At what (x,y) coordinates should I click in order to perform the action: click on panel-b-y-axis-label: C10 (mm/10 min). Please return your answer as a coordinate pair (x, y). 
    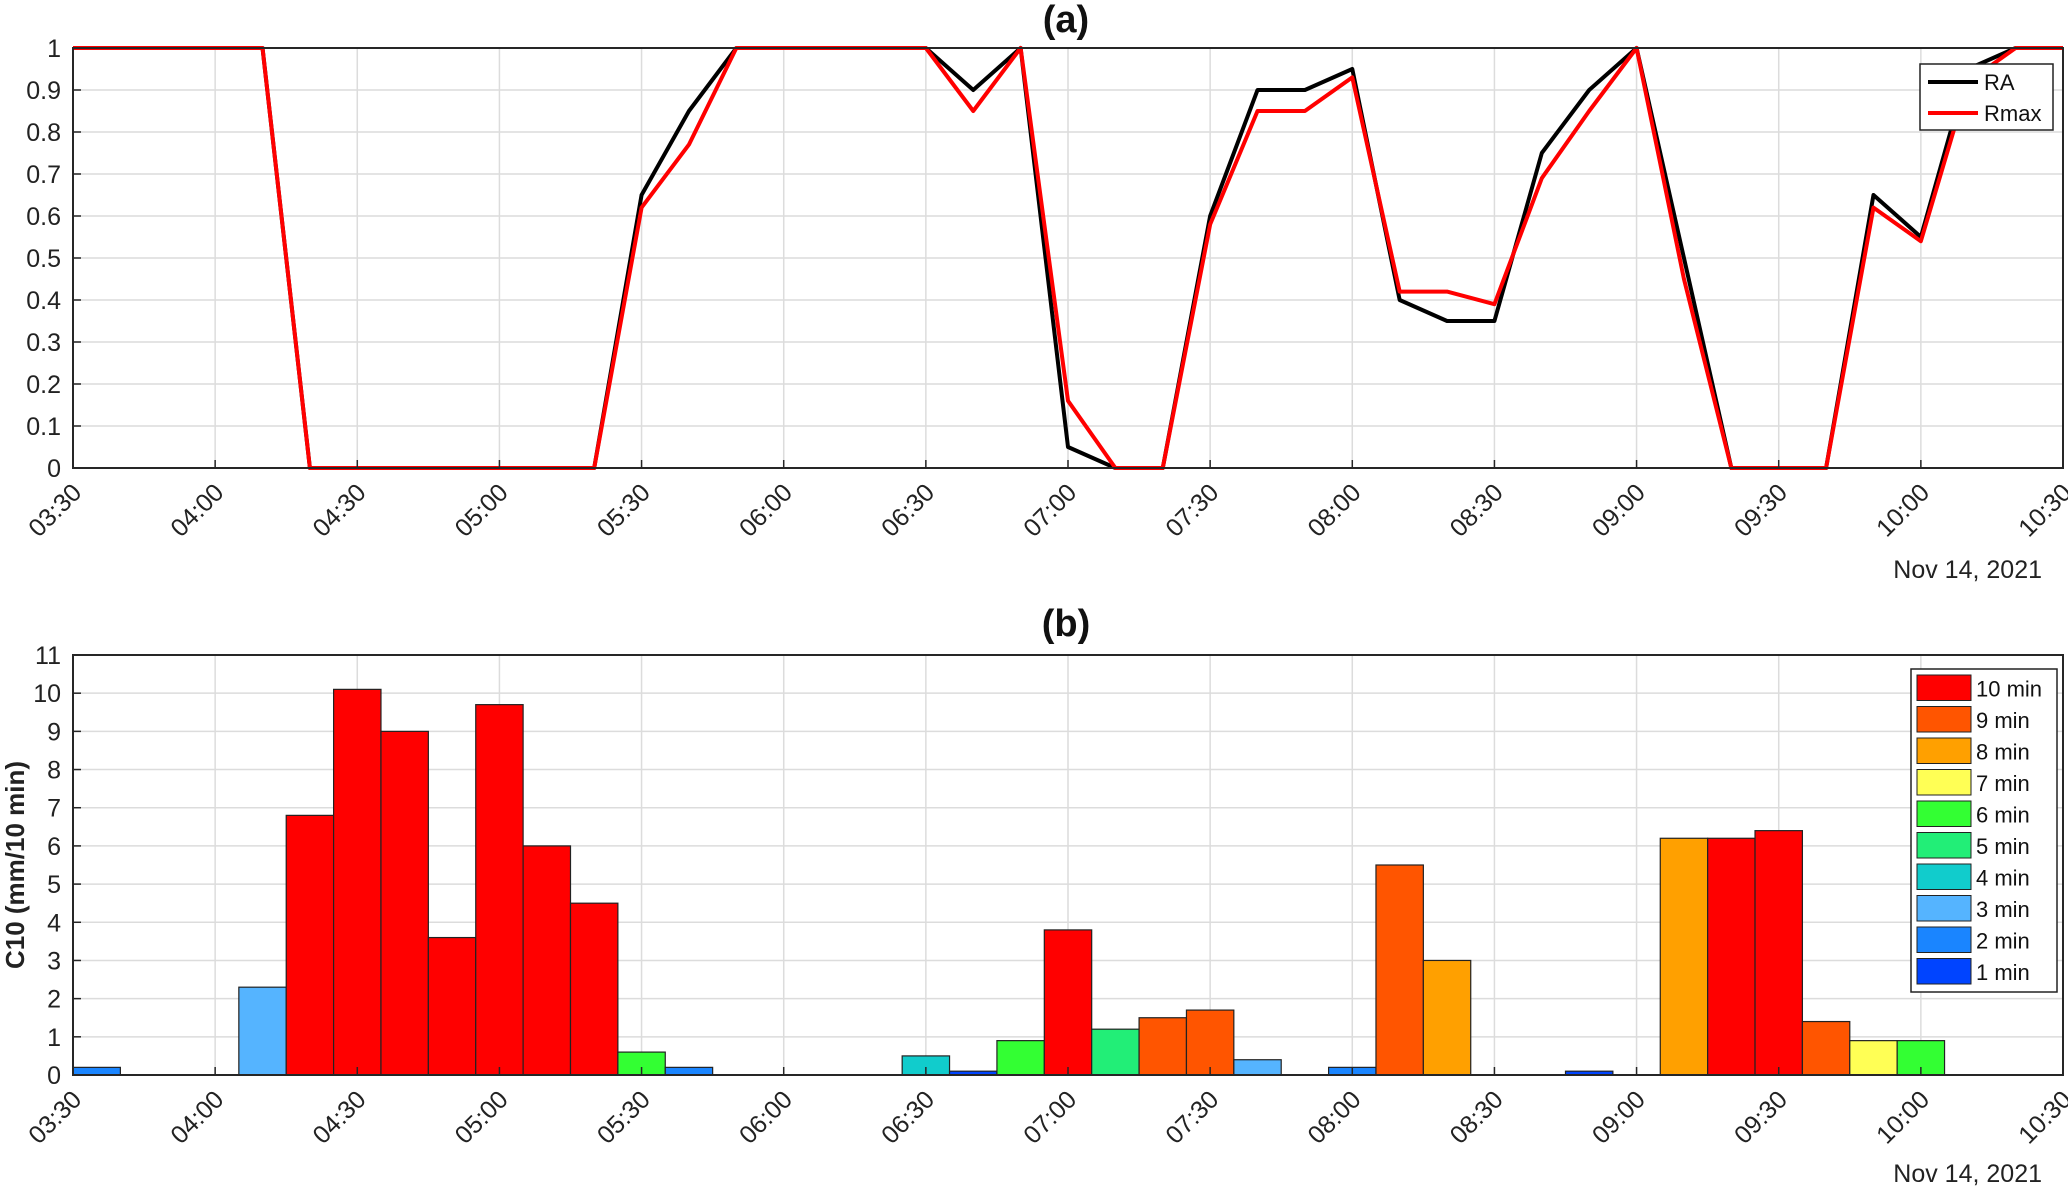
    Looking at the image, I should click on (15, 865).